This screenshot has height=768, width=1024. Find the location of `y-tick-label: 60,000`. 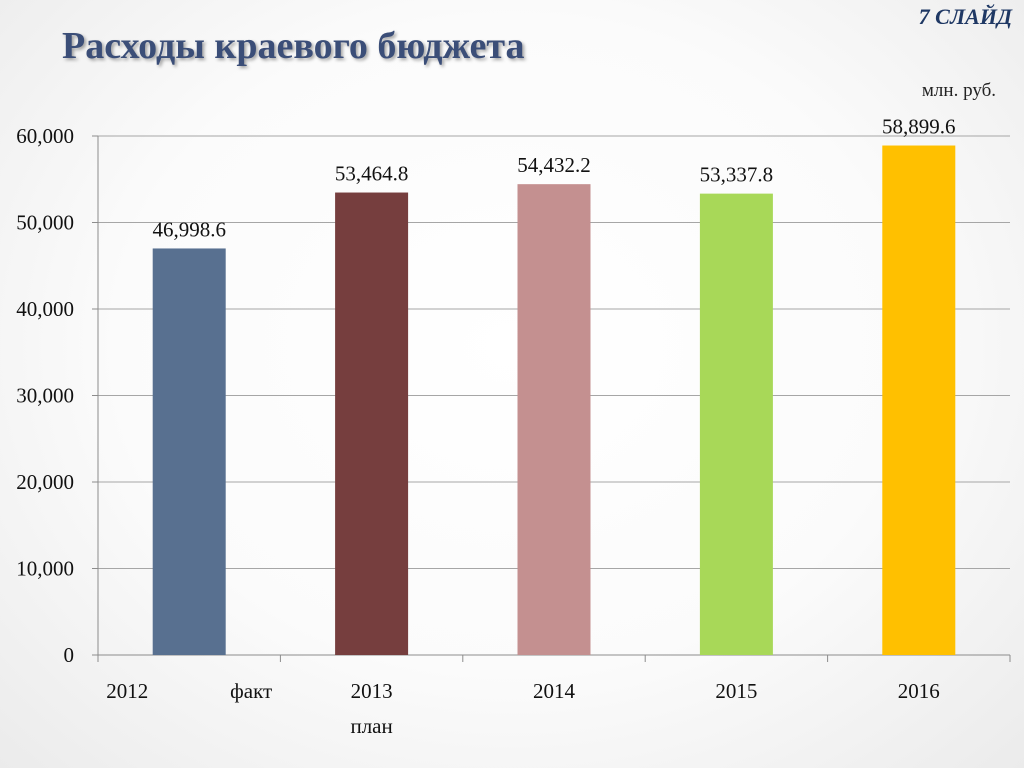

y-tick-label: 60,000 is located at coordinates (45, 136).